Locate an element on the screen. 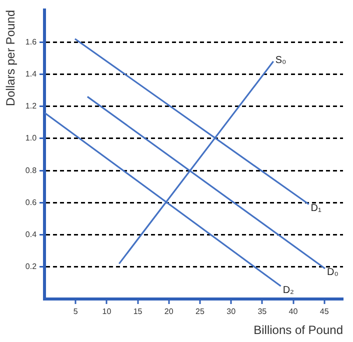  x-tick-label: 20 is located at coordinates (169, 311).